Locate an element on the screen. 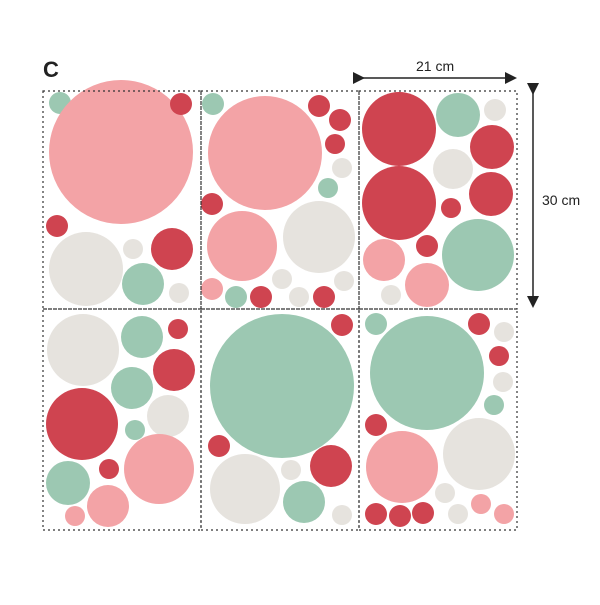 This screenshot has width=600, height=605. width-label: 21 cm is located at coordinates (435, 66).